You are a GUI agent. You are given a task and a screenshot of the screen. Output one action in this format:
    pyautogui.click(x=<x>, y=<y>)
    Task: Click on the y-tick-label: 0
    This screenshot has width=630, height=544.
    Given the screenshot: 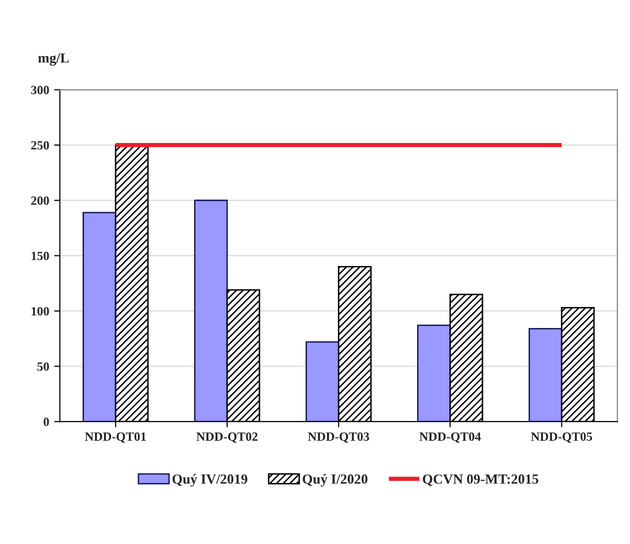 What is the action you would take?
    pyautogui.click(x=46, y=422)
    